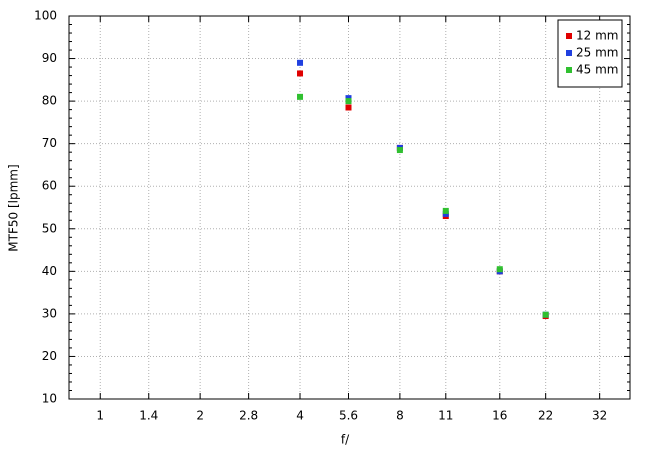 The image size is (655, 455). Describe the element at coordinates (148, 416) in the screenshot. I see `x-tick-label: 1.4` at that location.